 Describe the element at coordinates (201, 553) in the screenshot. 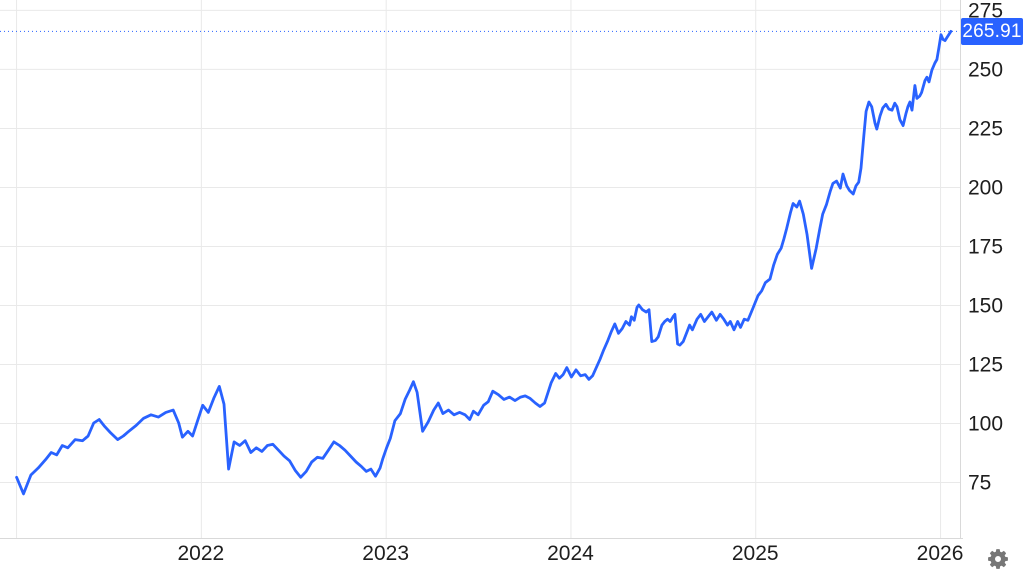

I see `x-axis-label: 2022` at that location.